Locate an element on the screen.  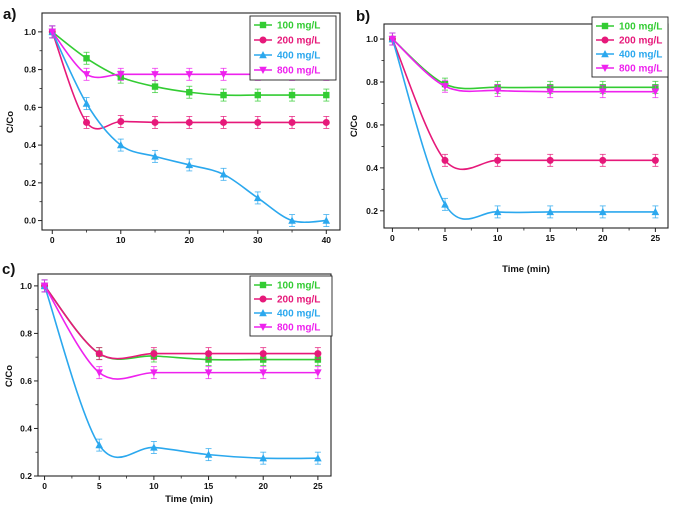
series-800-mg-l is located at coordinates (181, 329).